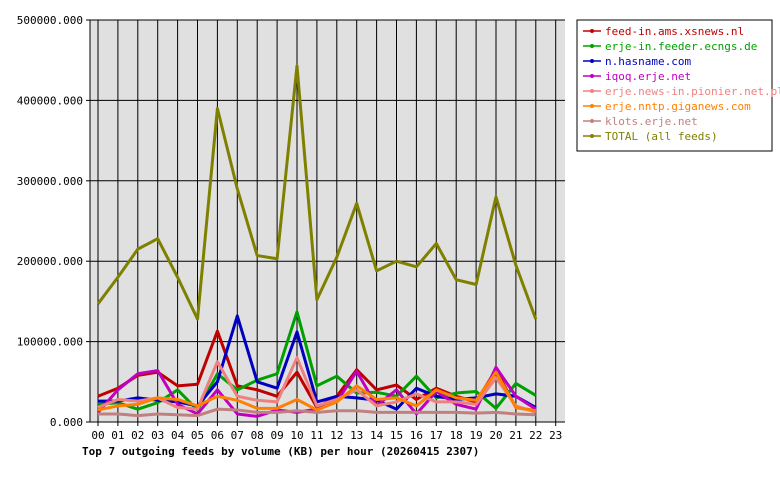 Image resolution: width=780 pixels, height=485 pixels. Describe the element at coordinates (178, 435) in the screenshot. I see `x-tick-label: 04` at that location.